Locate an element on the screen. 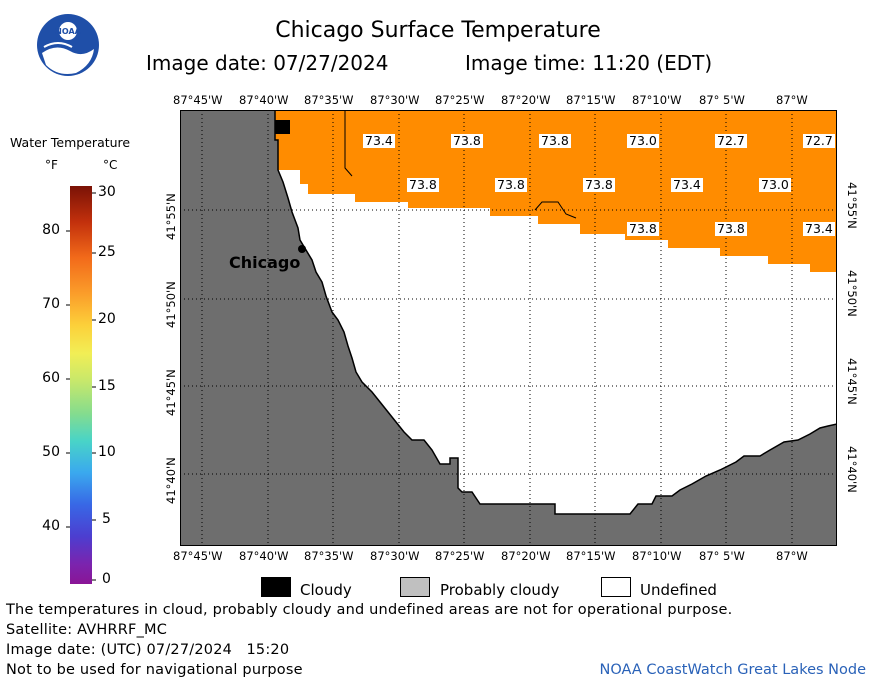  navigation-warning: Not to be used for navigational purpose is located at coordinates (154, 670).